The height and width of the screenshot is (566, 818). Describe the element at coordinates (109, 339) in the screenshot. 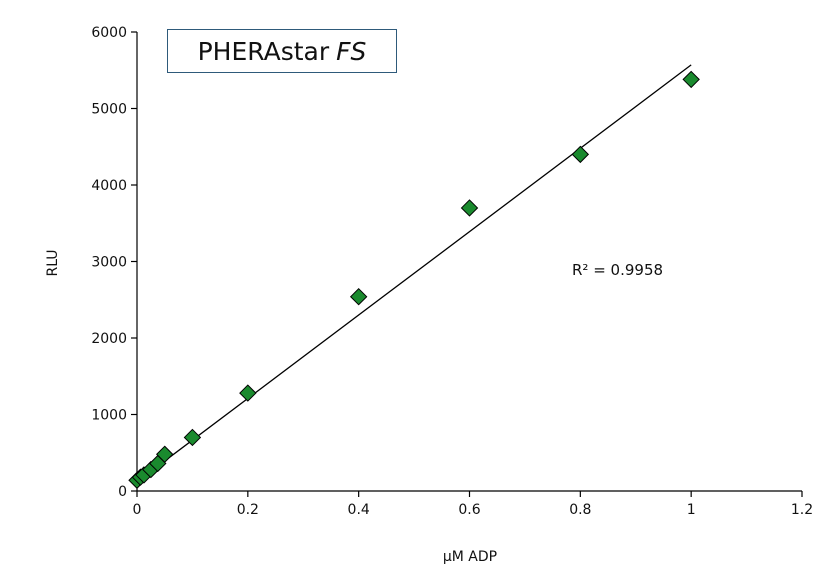

I see `y-tick-label: 2000` at that location.